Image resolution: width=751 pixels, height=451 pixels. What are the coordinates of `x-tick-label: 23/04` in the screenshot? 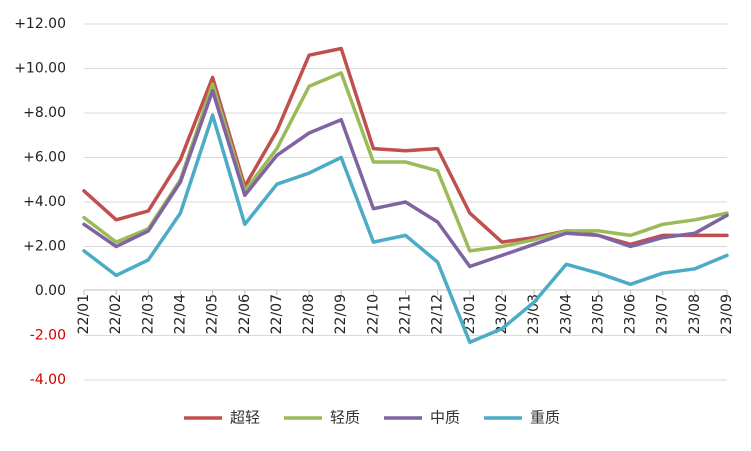 It's located at (566, 314).